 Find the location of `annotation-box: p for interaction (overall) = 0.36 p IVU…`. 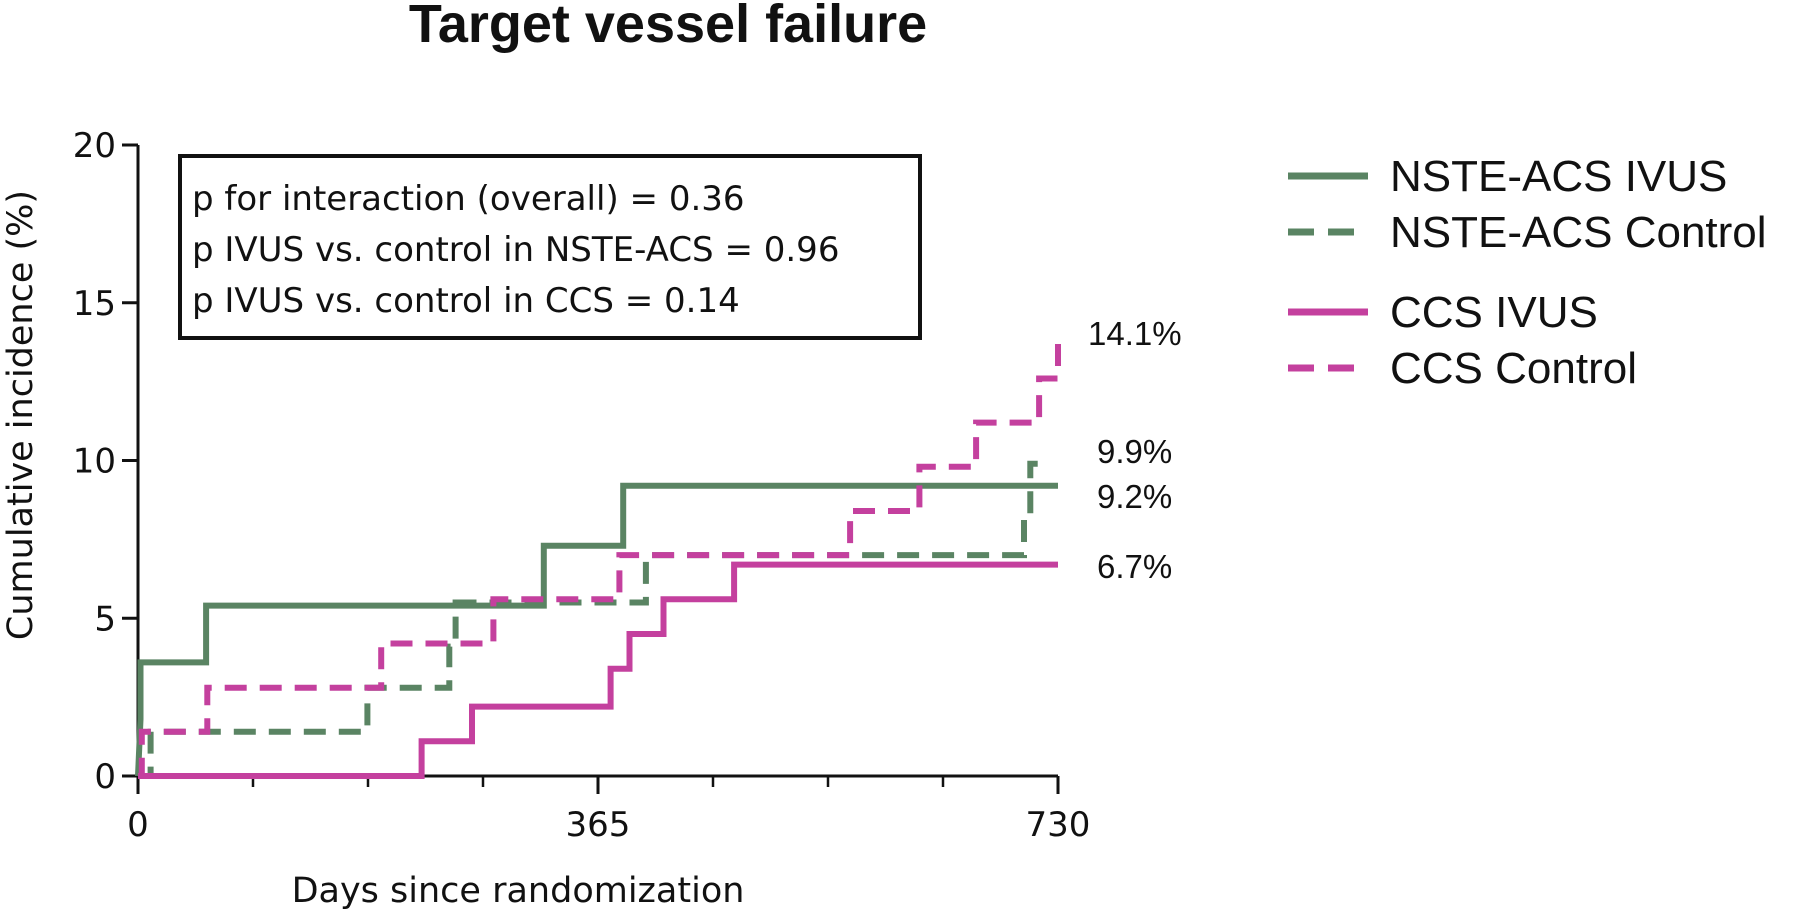

annotation-box: p for interaction (overall) = 0.36 p IVU… is located at coordinates (550, 247).